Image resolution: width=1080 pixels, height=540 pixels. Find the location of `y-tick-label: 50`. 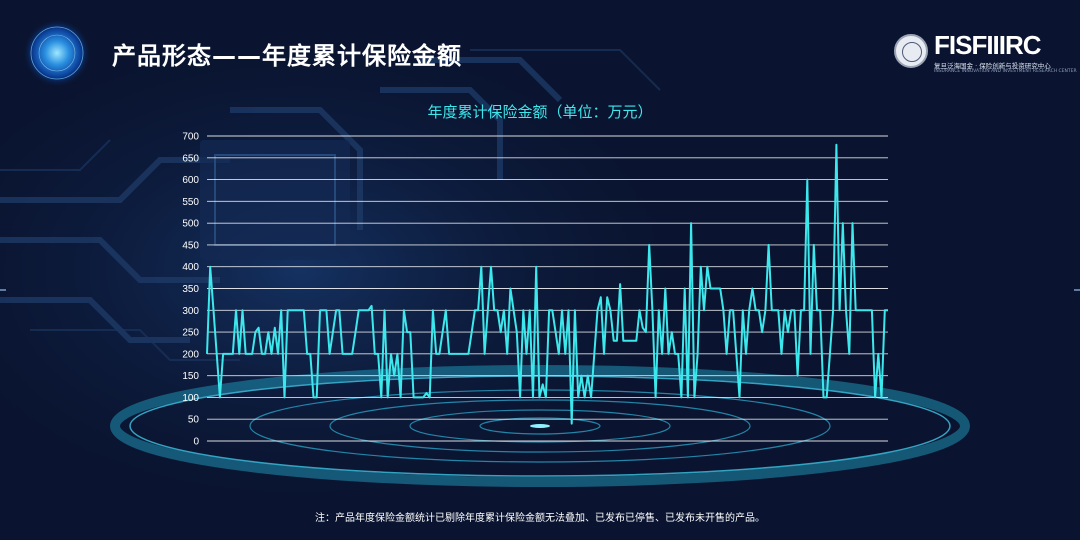

y-tick-label: 50 is located at coordinates (194, 420).